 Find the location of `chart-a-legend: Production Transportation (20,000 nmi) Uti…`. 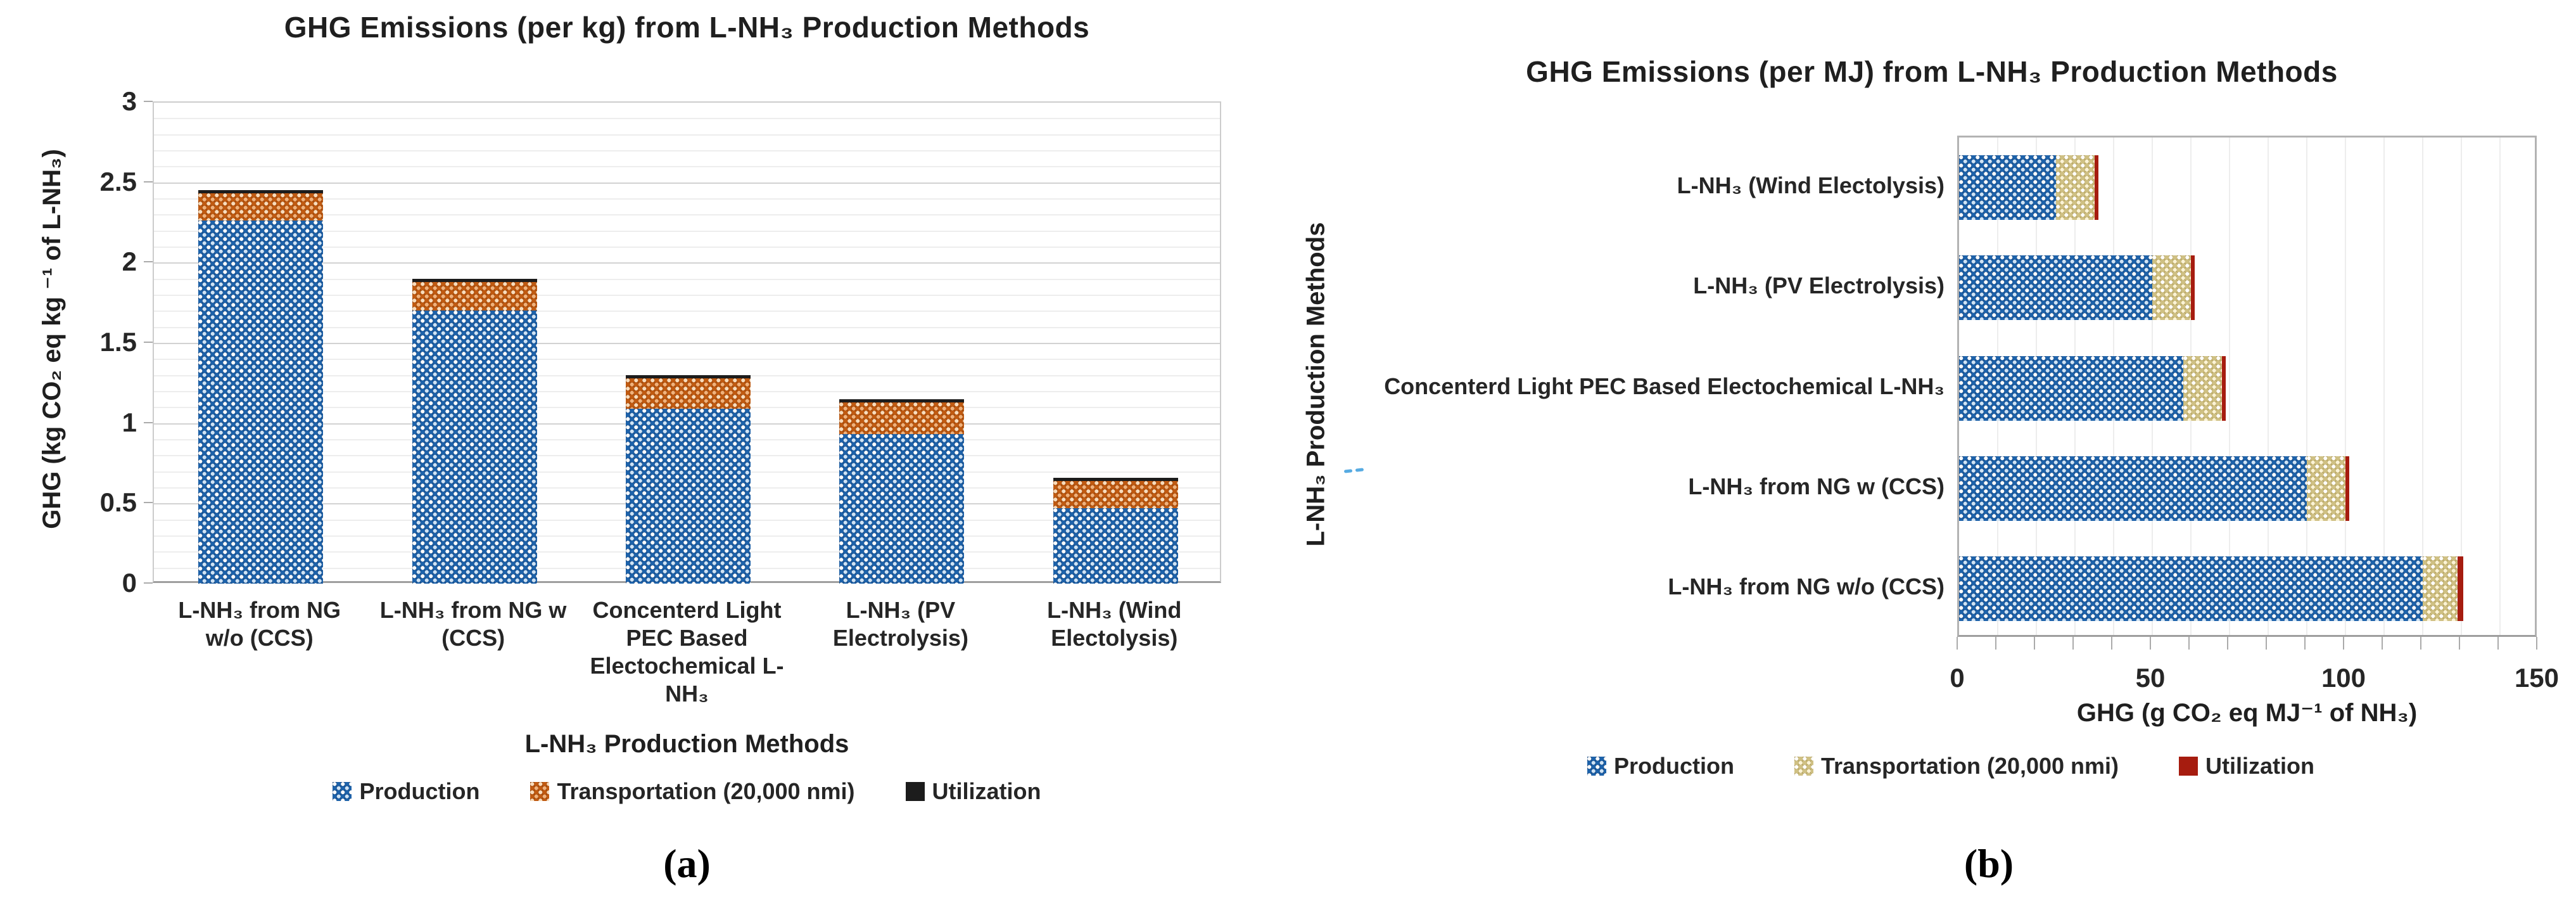

chart-a-legend: Production Transportation (20,000 nmi) Uti… is located at coordinates (687, 791).